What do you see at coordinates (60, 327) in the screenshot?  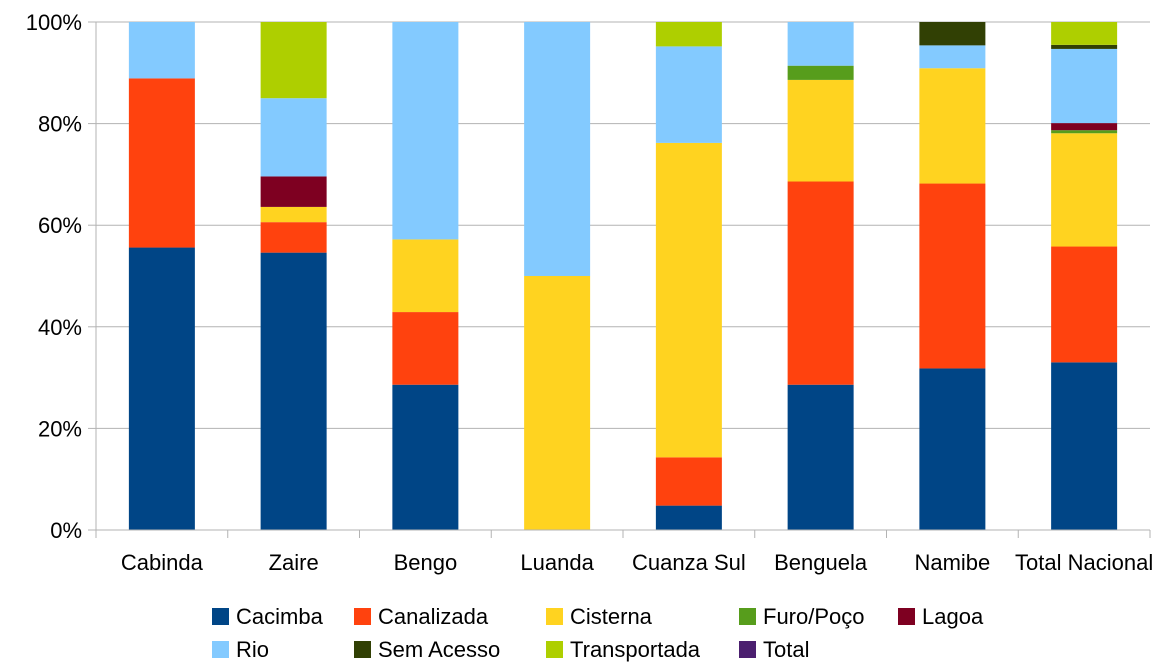 I see `y-tick-label: 40%` at bounding box center [60, 327].